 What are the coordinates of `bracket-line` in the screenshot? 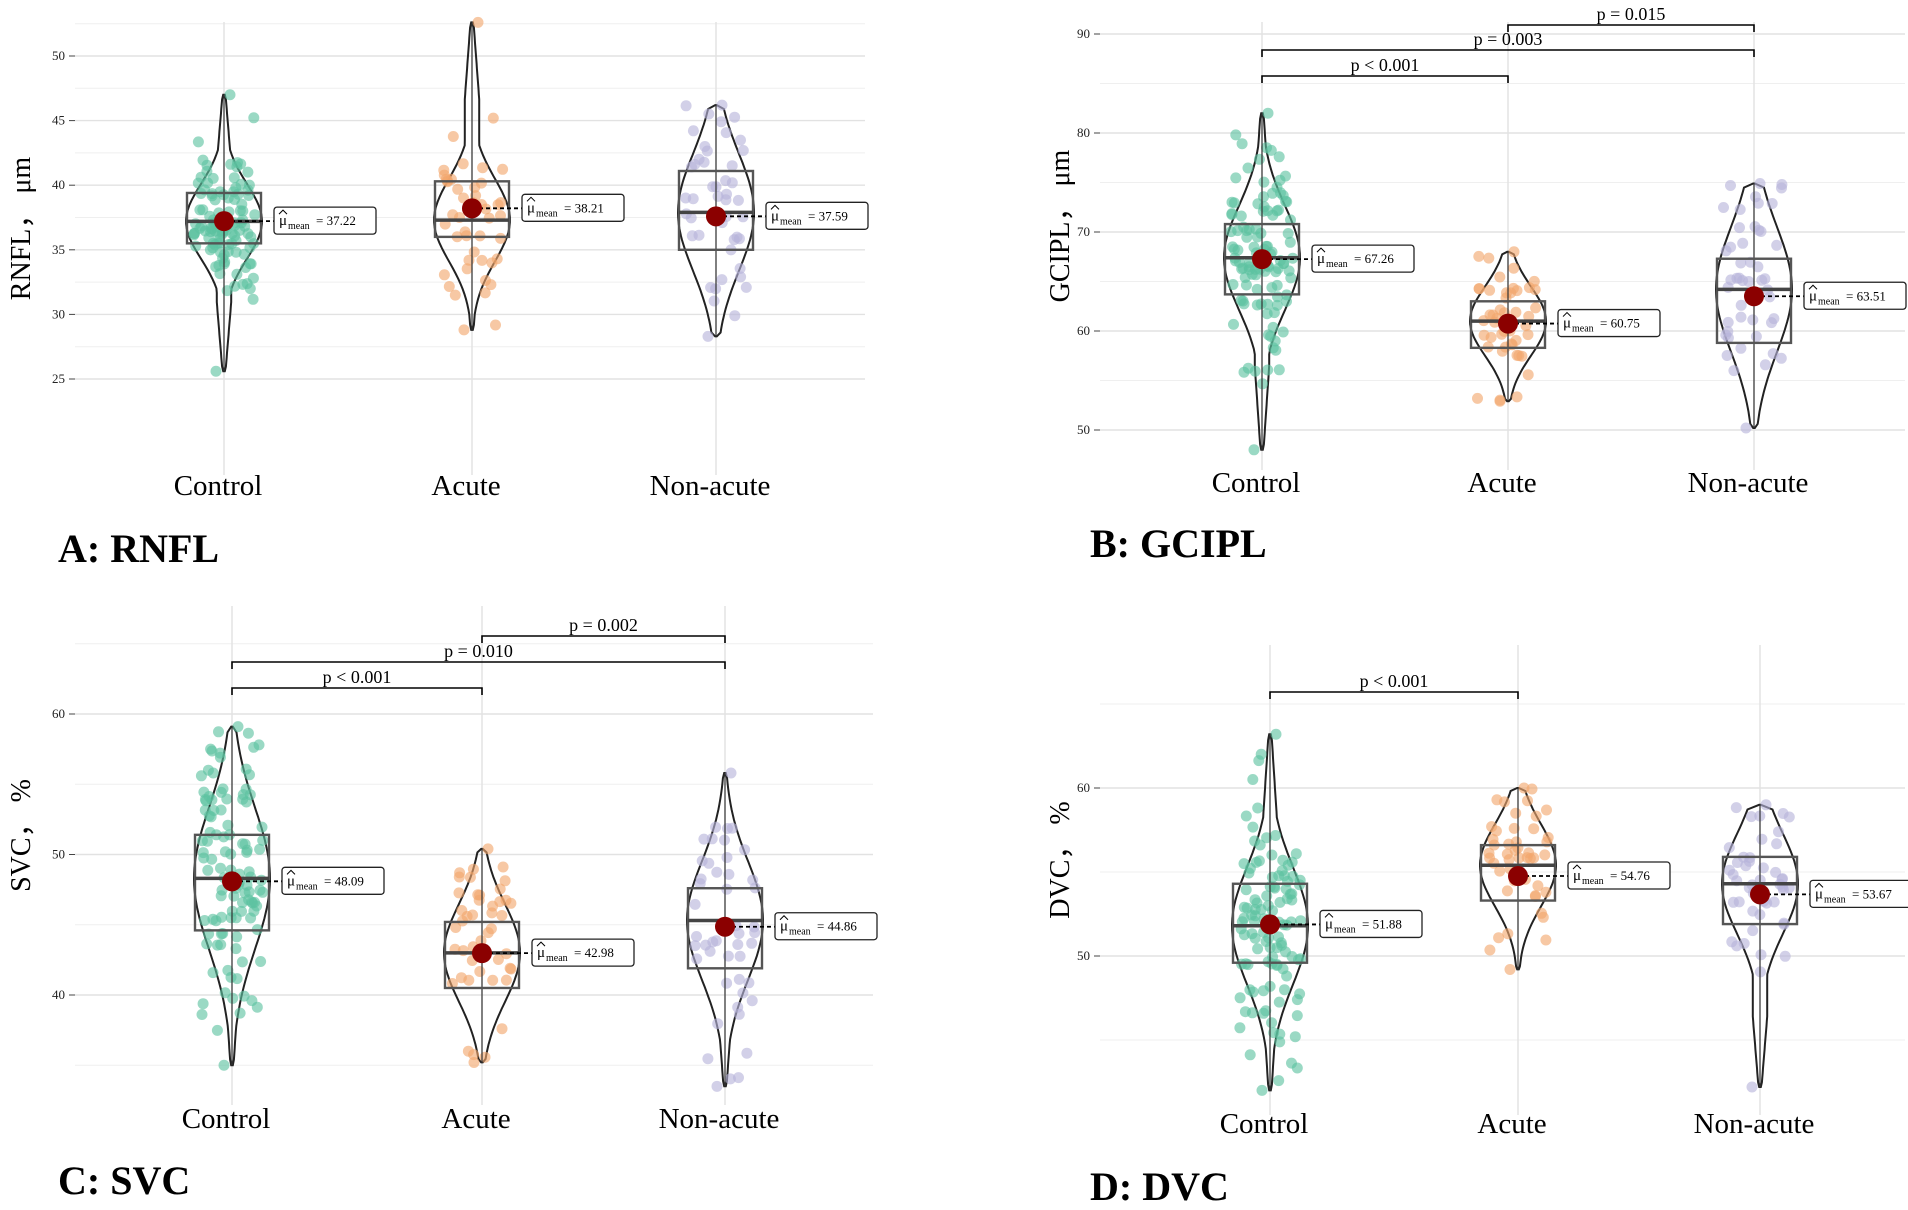 It's located at (1394, 695).